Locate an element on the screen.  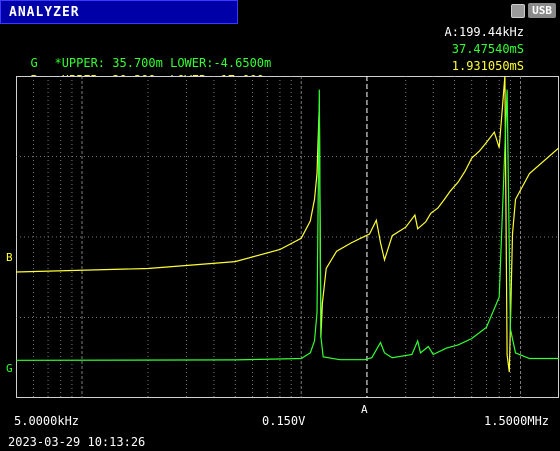
channel-g-value: 37.47540mS is located at coordinates (487, 49).